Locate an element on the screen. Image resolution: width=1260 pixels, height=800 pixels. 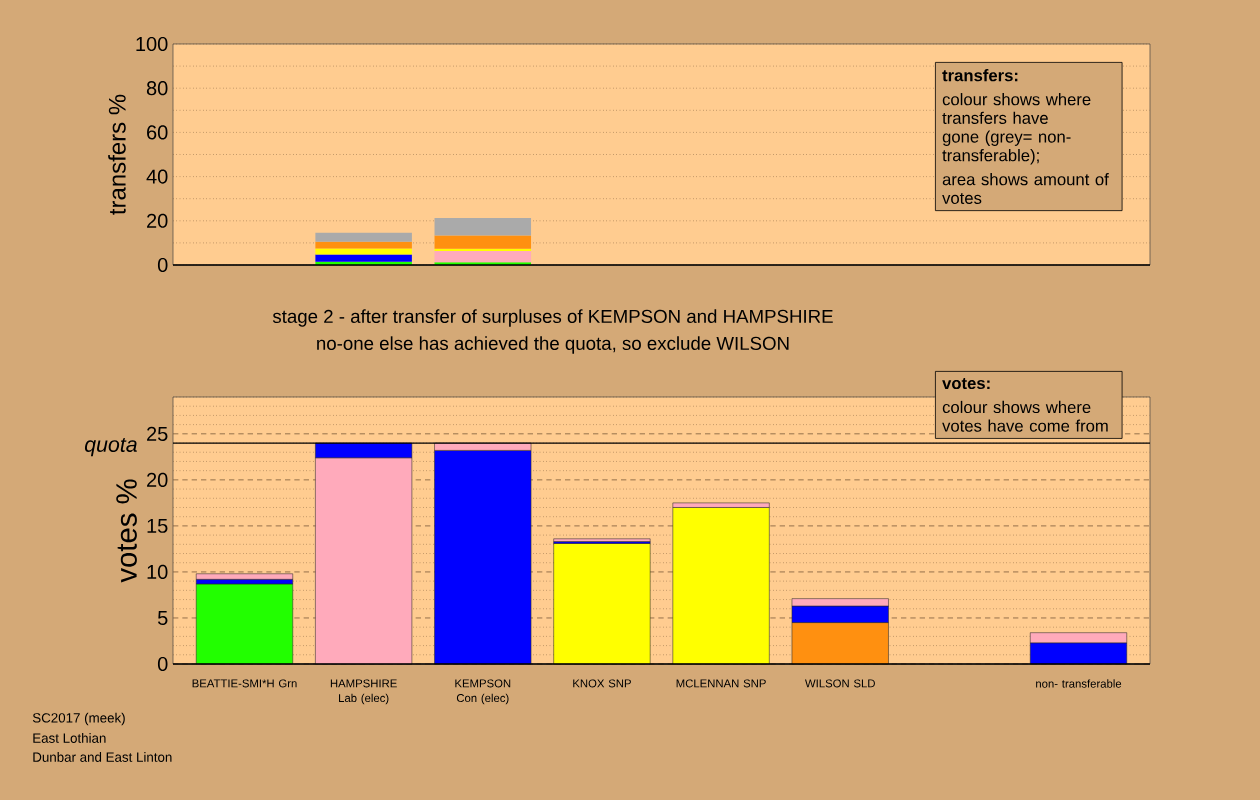
ref-line-label: quota is located at coordinates (110, 447).